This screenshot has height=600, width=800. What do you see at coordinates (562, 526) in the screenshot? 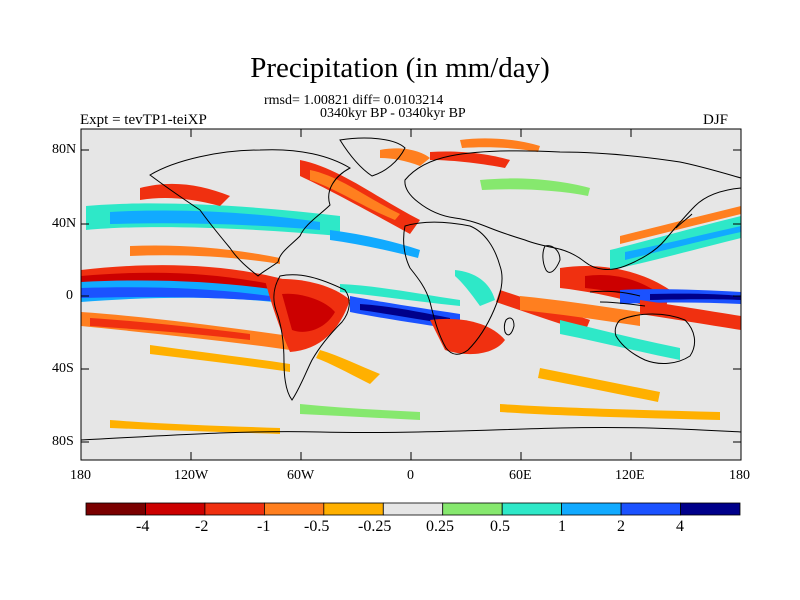
I see `colorbar-label: 1` at bounding box center [562, 526].